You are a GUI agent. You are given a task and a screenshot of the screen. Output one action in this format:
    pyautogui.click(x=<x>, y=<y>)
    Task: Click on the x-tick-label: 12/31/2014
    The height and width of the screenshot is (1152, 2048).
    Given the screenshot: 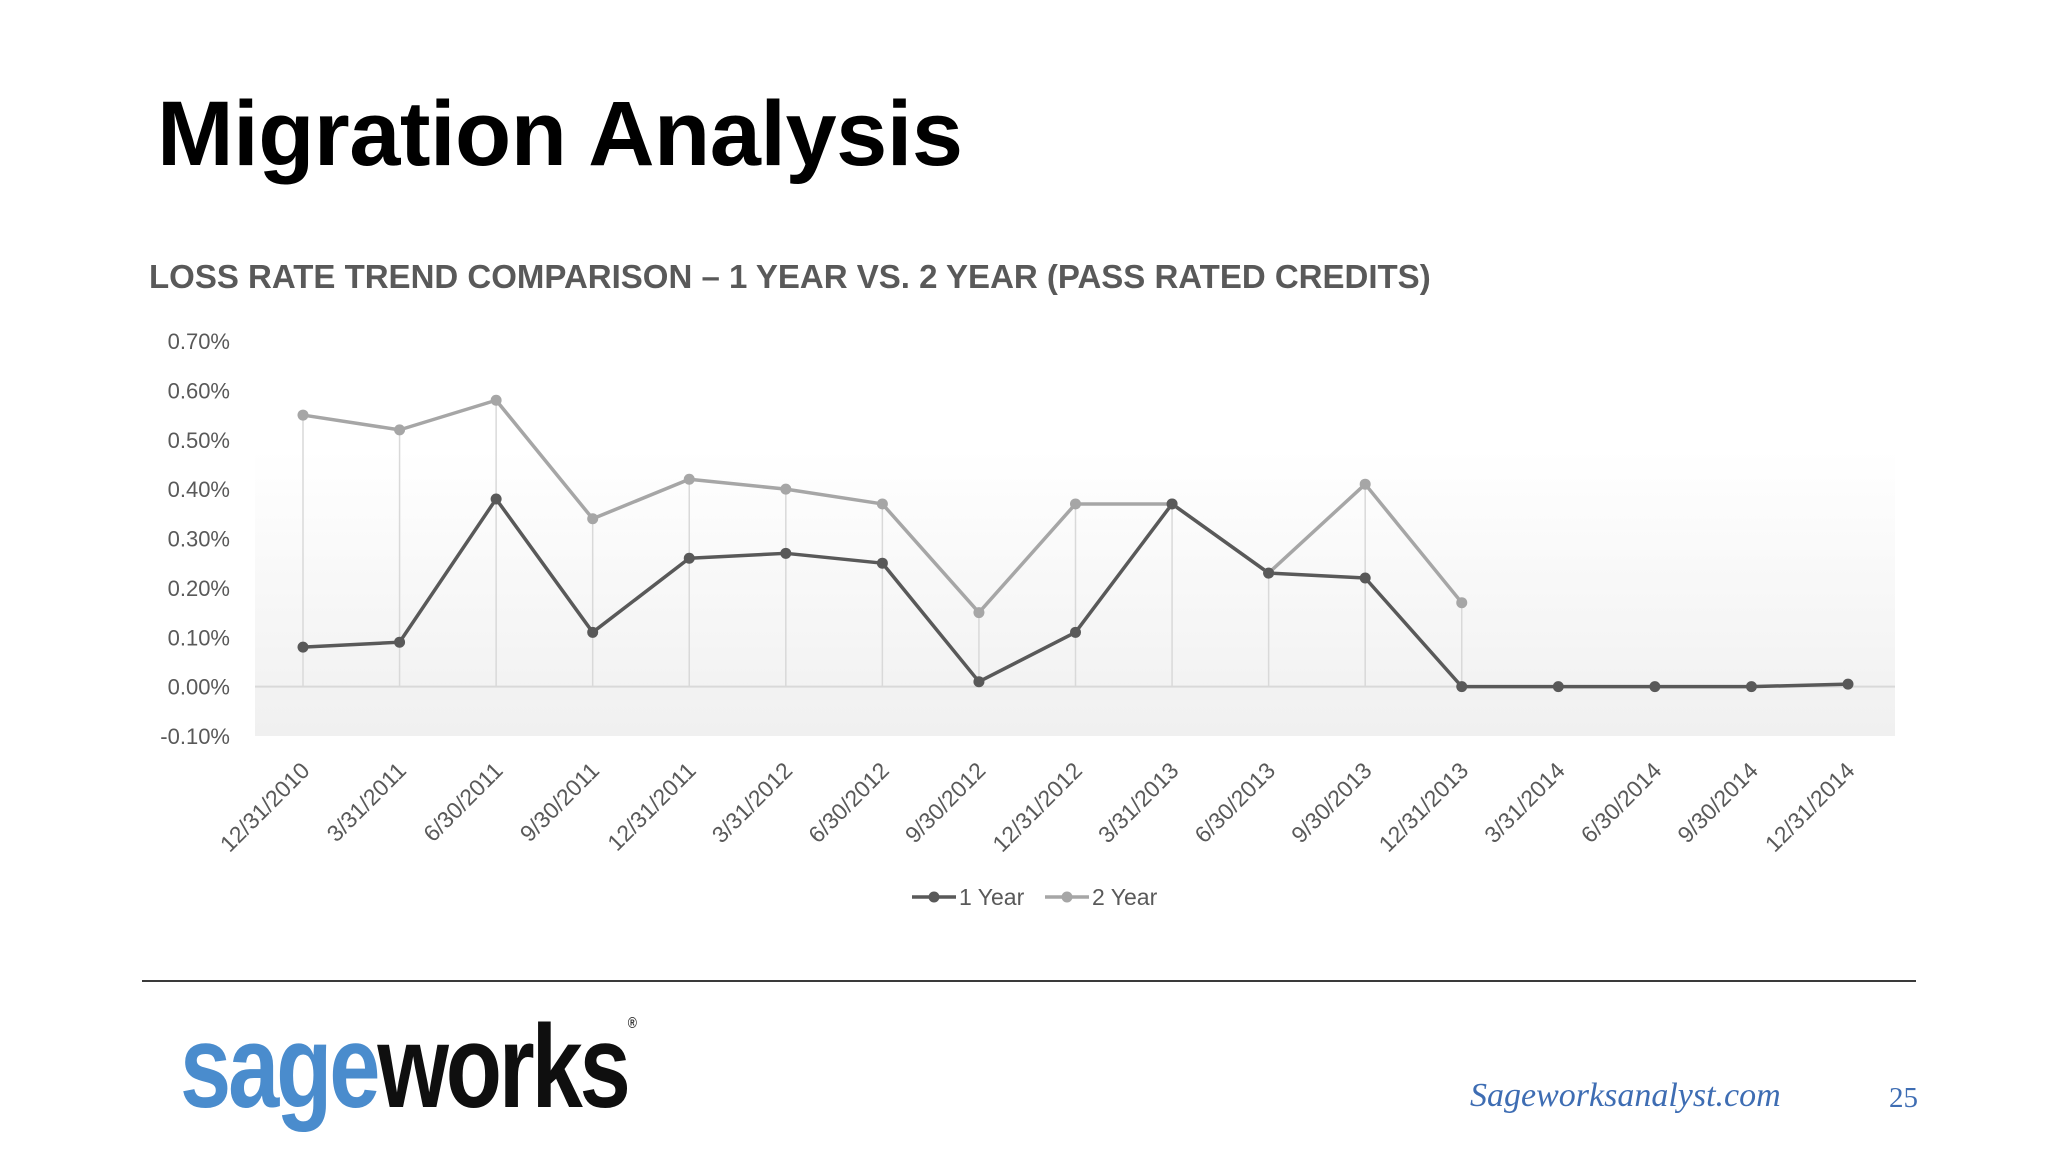 What is the action you would take?
    pyautogui.click(x=1810, y=807)
    